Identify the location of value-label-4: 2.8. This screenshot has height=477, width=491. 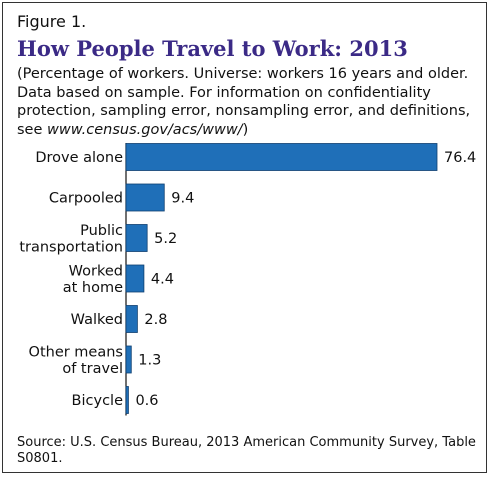
(155, 320).